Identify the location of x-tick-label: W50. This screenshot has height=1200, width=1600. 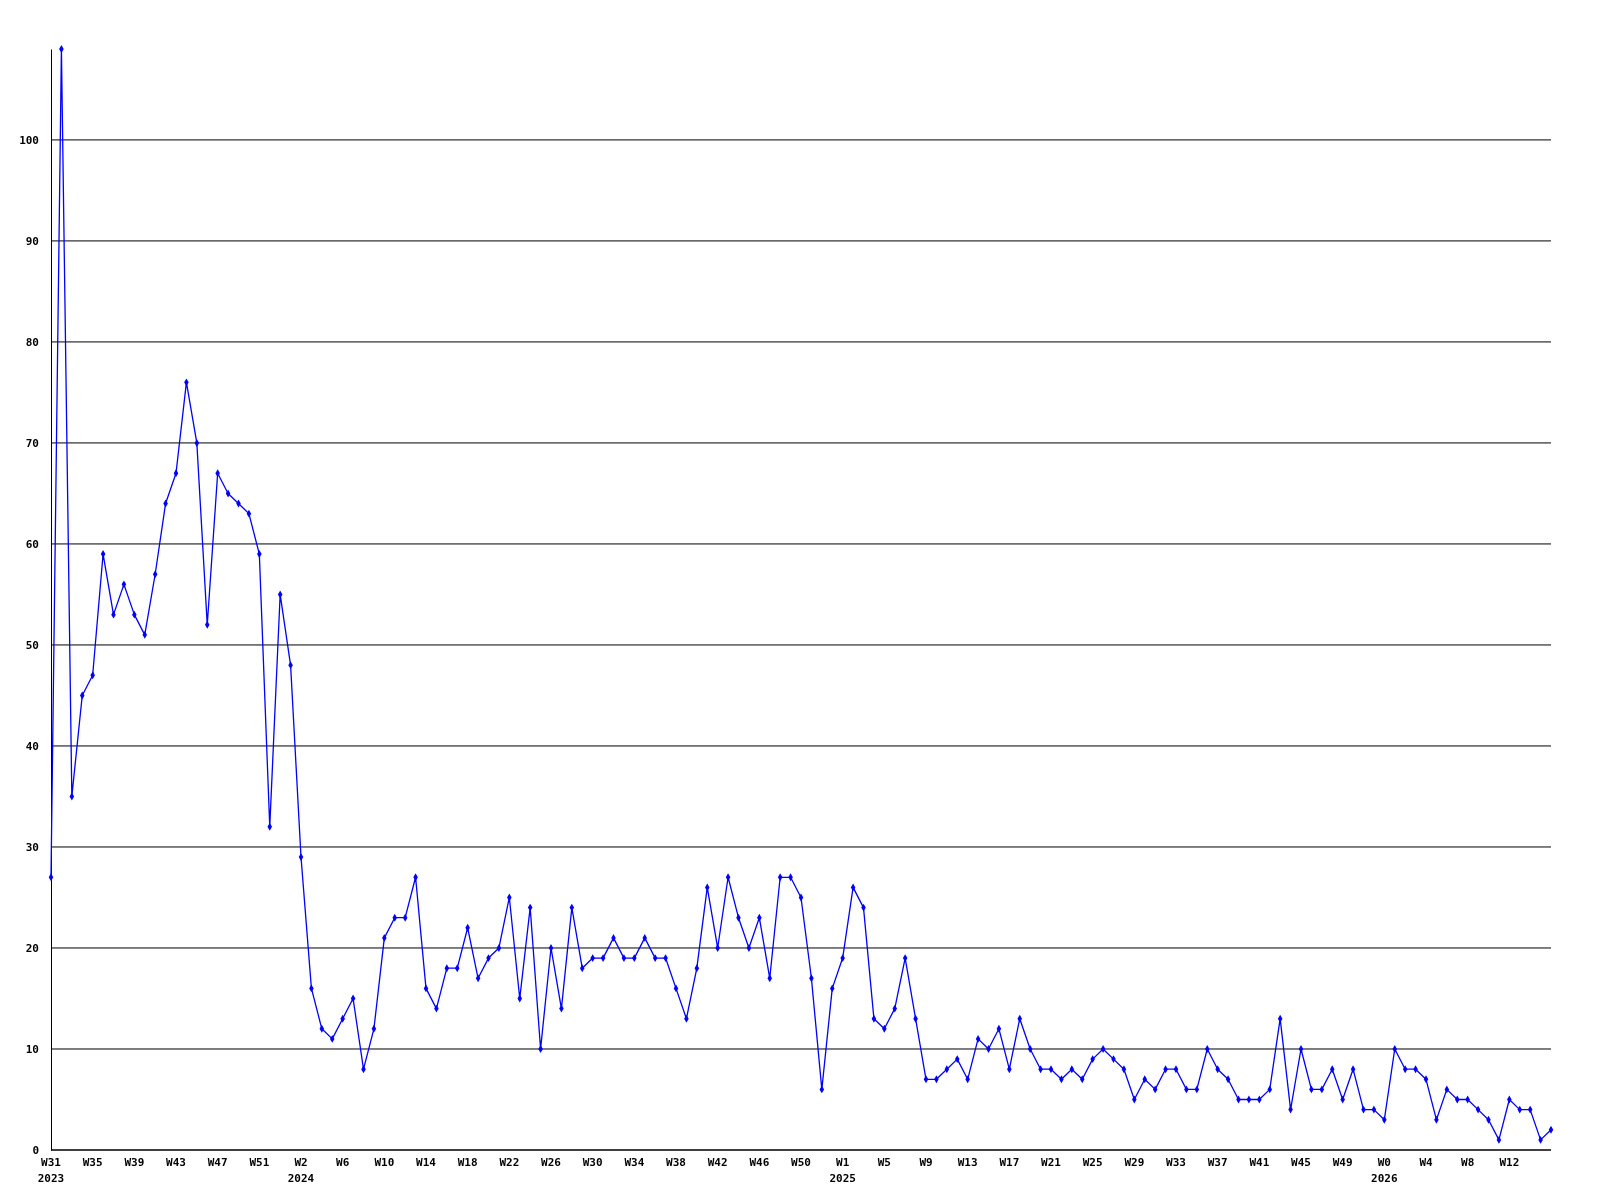
(801, 1162).